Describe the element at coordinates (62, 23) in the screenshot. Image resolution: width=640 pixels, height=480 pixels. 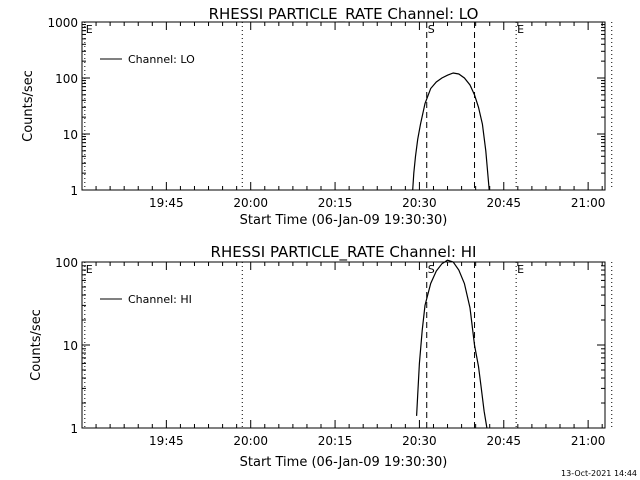
I see `y-tick-label: 1000` at that location.